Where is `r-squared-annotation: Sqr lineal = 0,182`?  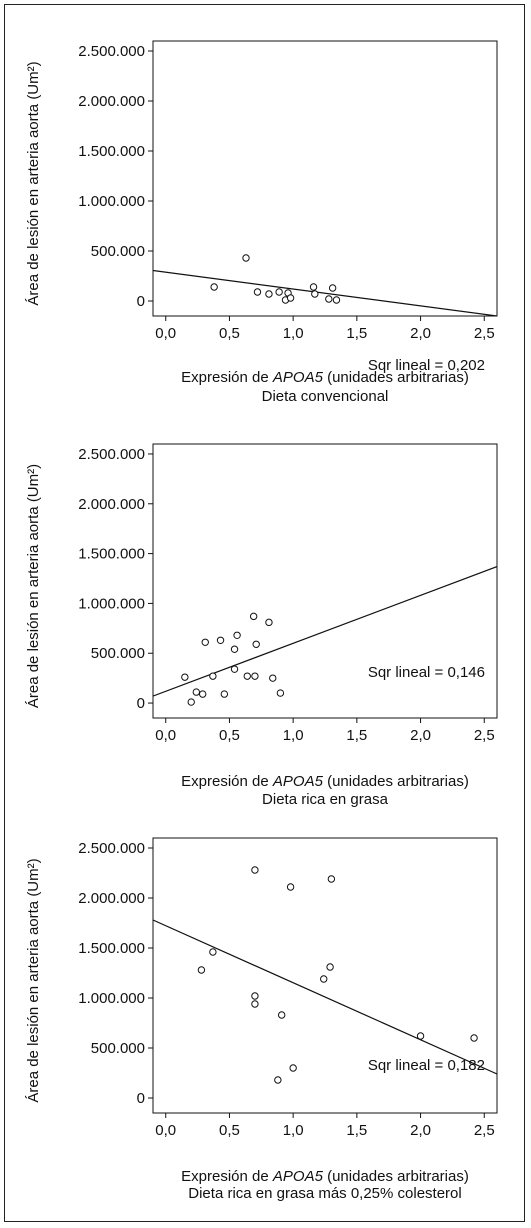 r-squared-annotation: Sqr lineal = 0,182 is located at coordinates (426, 1065).